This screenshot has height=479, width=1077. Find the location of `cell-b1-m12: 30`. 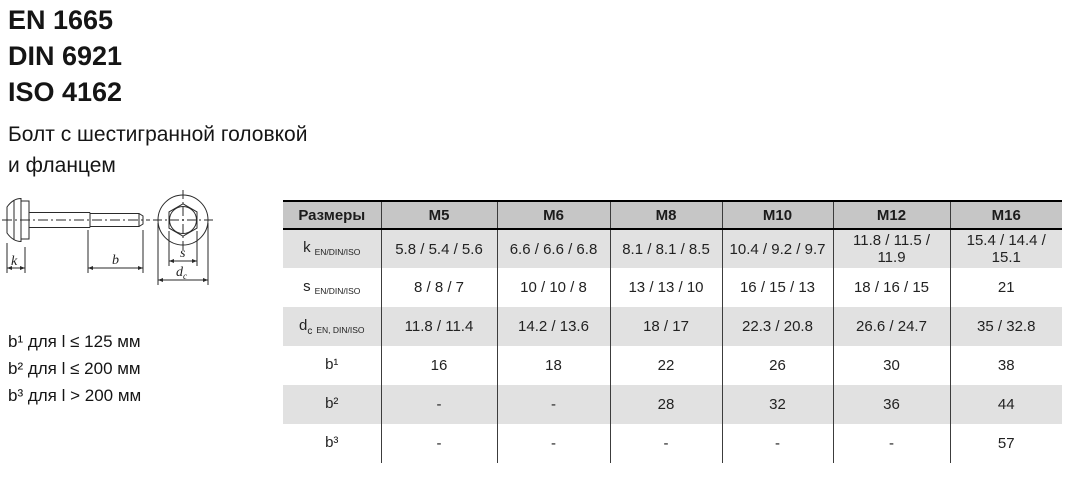

cell-b1-m12: 30 is located at coordinates (891, 365).